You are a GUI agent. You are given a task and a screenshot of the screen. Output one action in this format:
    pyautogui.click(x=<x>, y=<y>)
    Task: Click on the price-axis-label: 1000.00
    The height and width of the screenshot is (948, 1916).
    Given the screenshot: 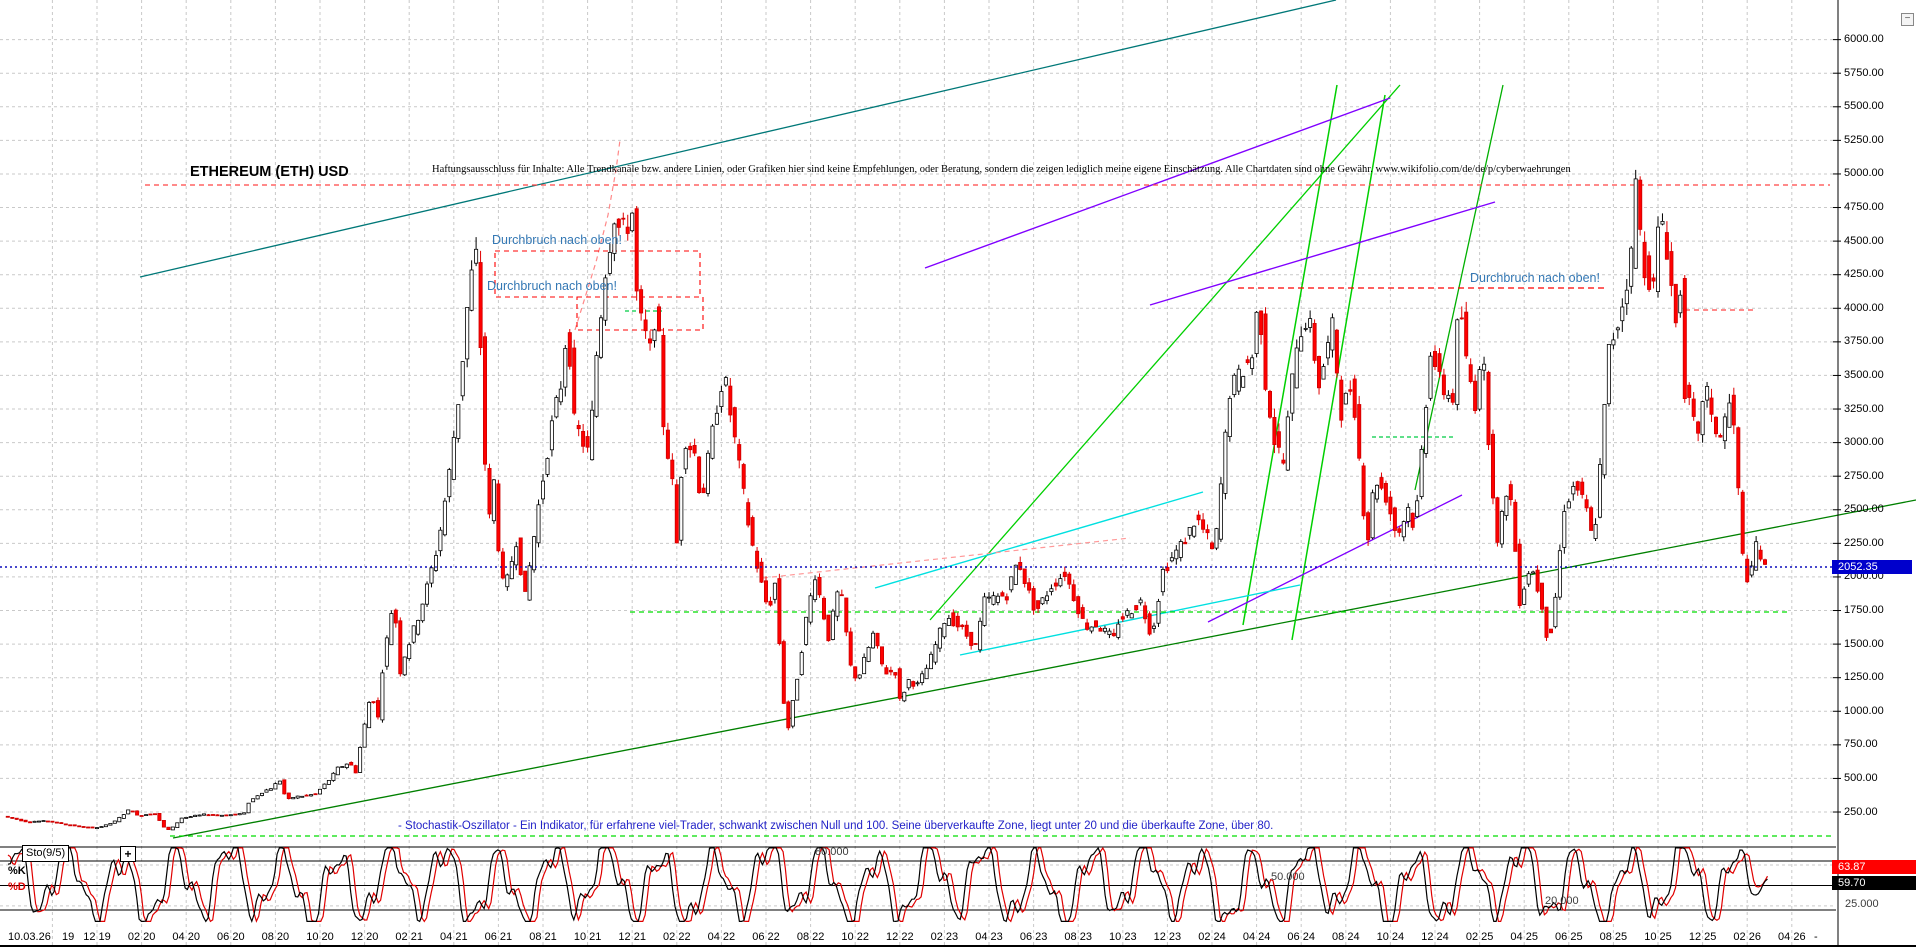 What is the action you would take?
    pyautogui.click(x=1864, y=710)
    